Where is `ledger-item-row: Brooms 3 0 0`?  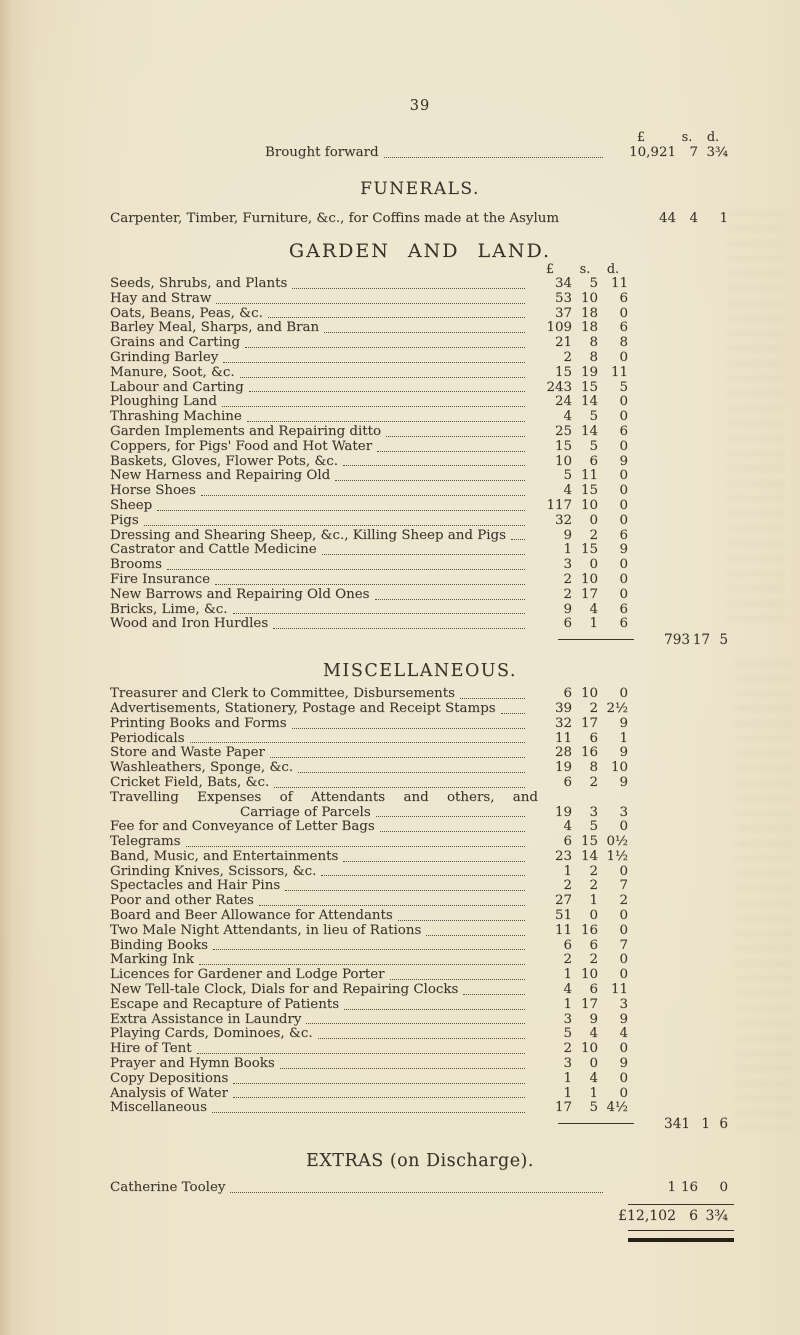 ledger-item-row: Brooms 3 0 0 is located at coordinates (369, 565).